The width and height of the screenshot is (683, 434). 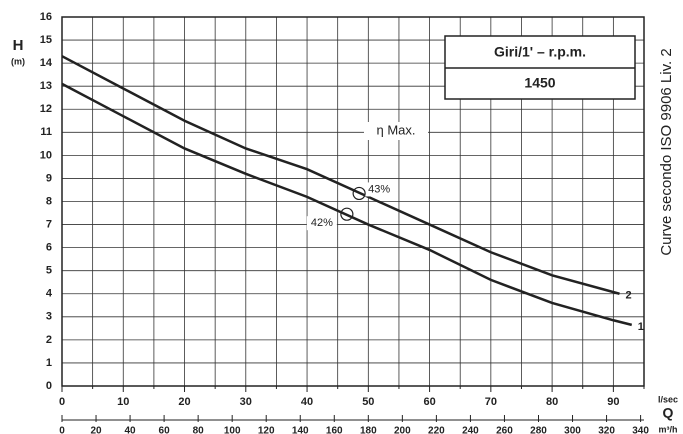 I want to click on series-label: 2, so click(x=628, y=296).